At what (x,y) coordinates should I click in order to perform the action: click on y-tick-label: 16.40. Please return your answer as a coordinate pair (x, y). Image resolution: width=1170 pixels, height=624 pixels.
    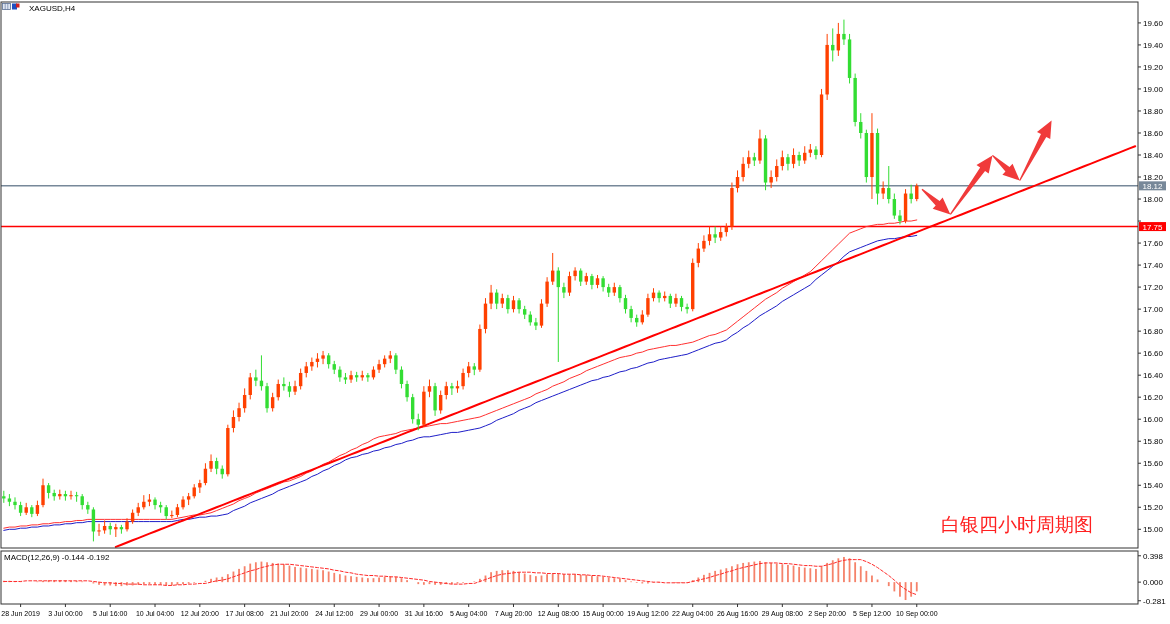
    Looking at the image, I should click on (1153, 376).